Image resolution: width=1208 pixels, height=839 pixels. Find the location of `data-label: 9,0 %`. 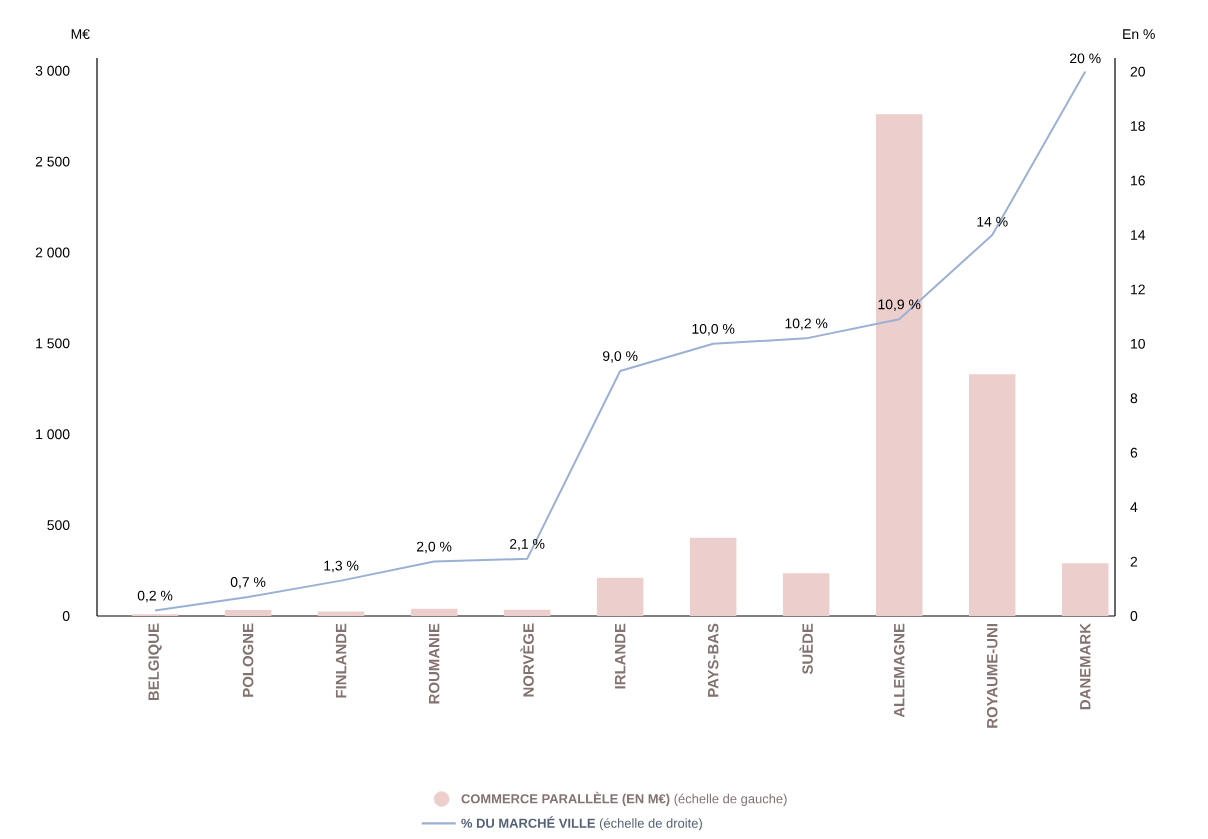

data-label: 9,0 % is located at coordinates (620, 357).